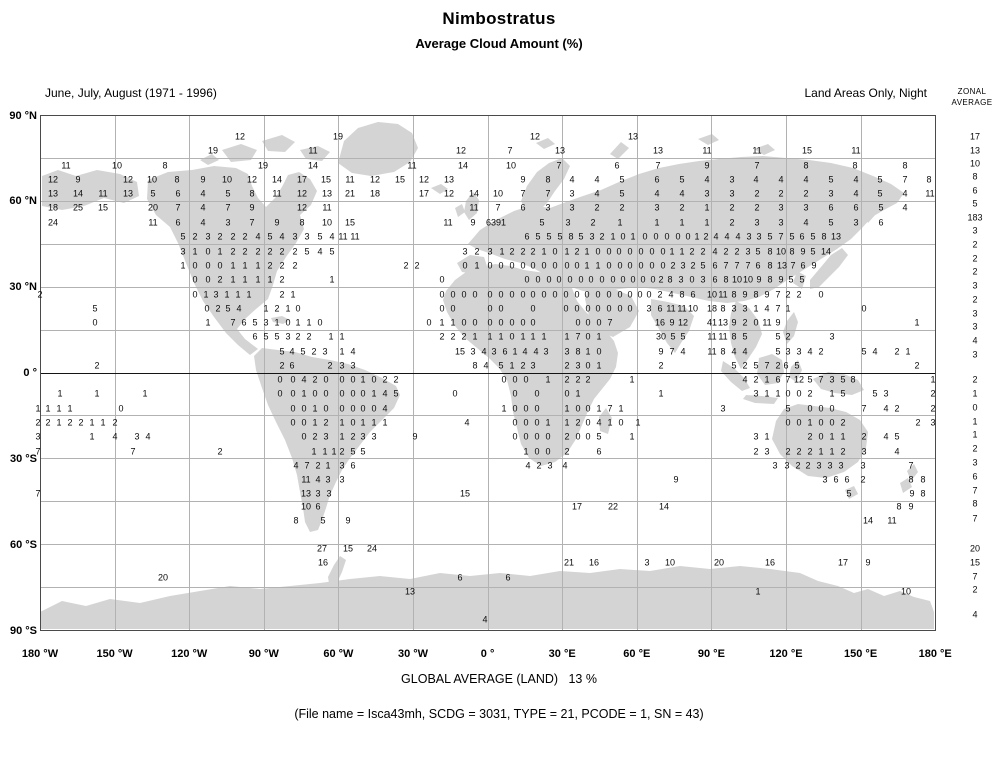 This screenshot has width=998, height=760. Describe the element at coordinates (975, 476) in the screenshot. I see `zonal-average-value: 6` at that location.